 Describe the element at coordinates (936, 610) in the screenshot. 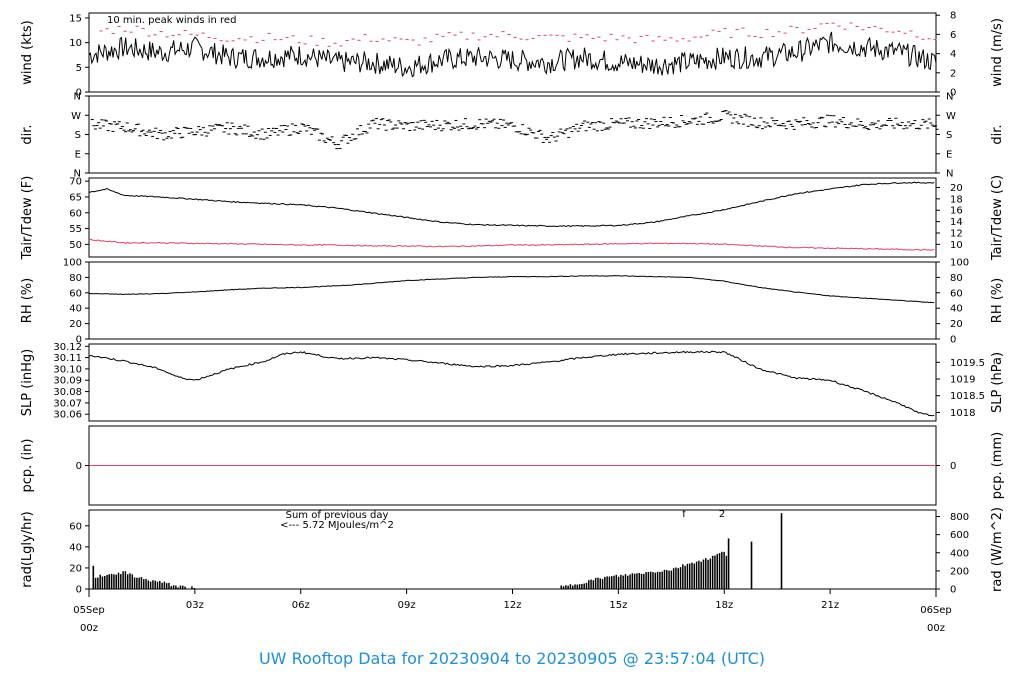

I see `x-end-label-date: 06Sep` at that location.